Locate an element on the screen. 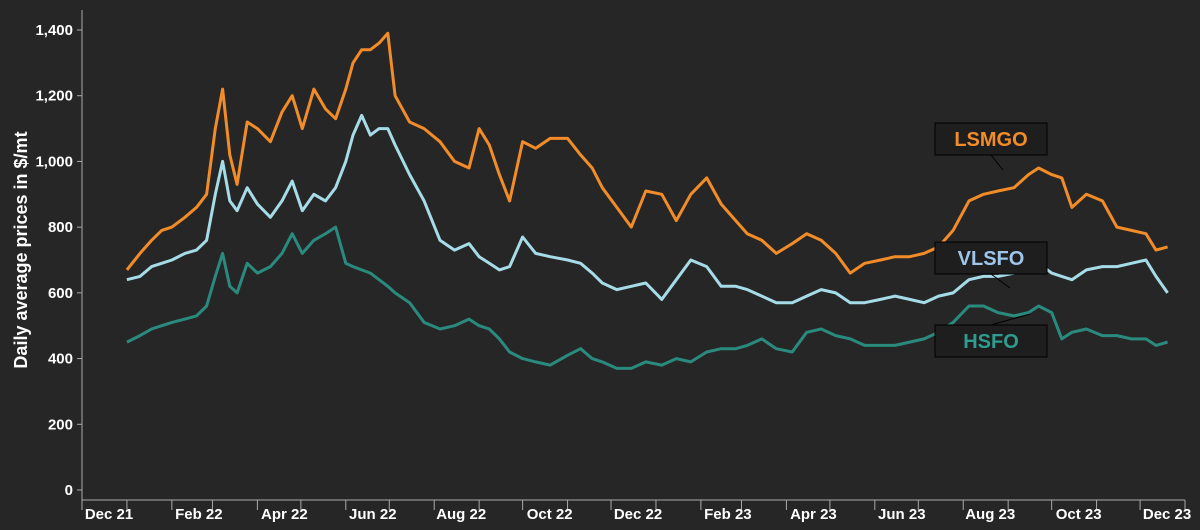 The height and width of the screenshot is (530, 1200). x-tick-label: Feb 23 is located at coordinates (728, 514).